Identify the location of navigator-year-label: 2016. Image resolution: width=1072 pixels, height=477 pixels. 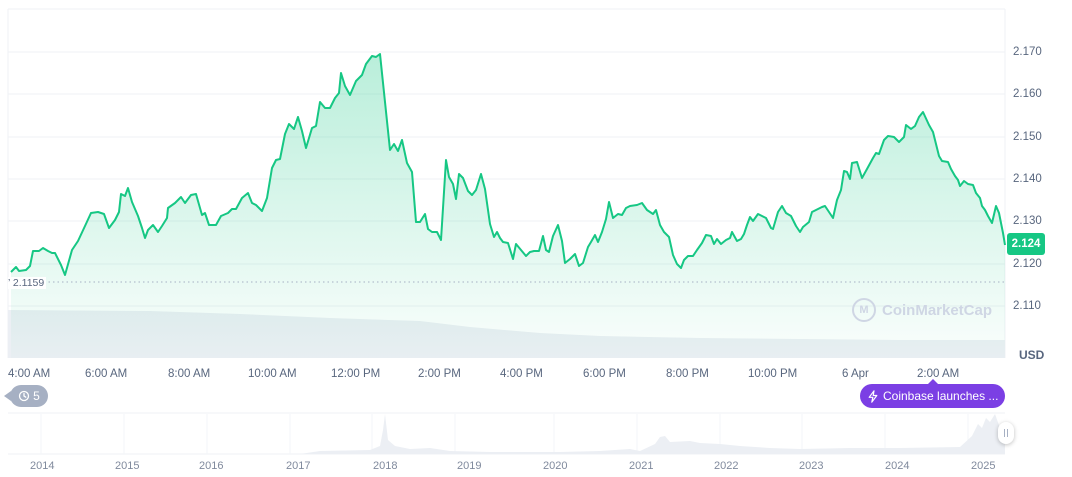
(211, 466).